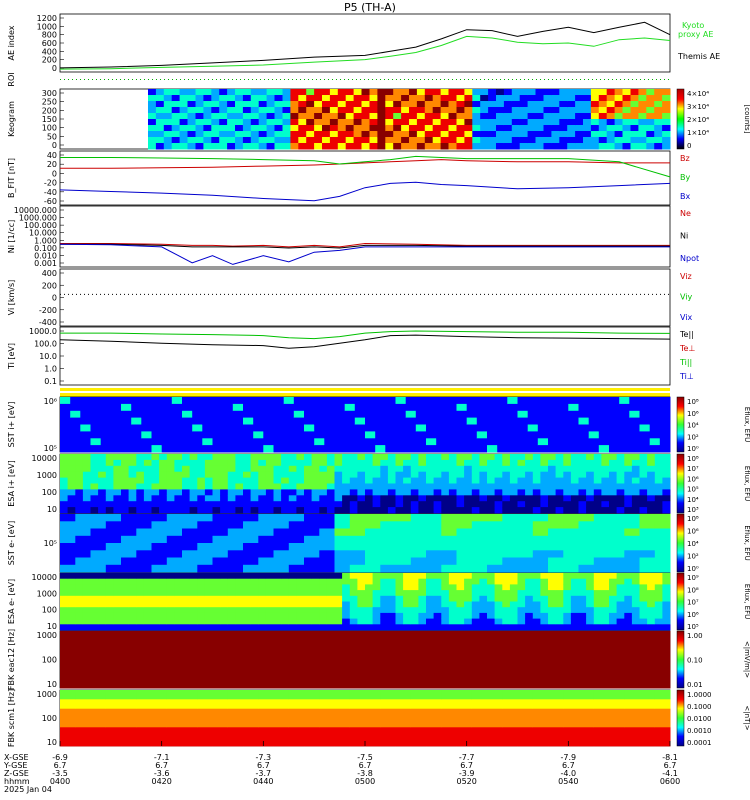 Image resolution: width=750 pixels, height=800 pixels. What do you see at coordinates (686, 276) in the screenshot?
I see `legend-entry: Viz` at bounding box center [686, 276].